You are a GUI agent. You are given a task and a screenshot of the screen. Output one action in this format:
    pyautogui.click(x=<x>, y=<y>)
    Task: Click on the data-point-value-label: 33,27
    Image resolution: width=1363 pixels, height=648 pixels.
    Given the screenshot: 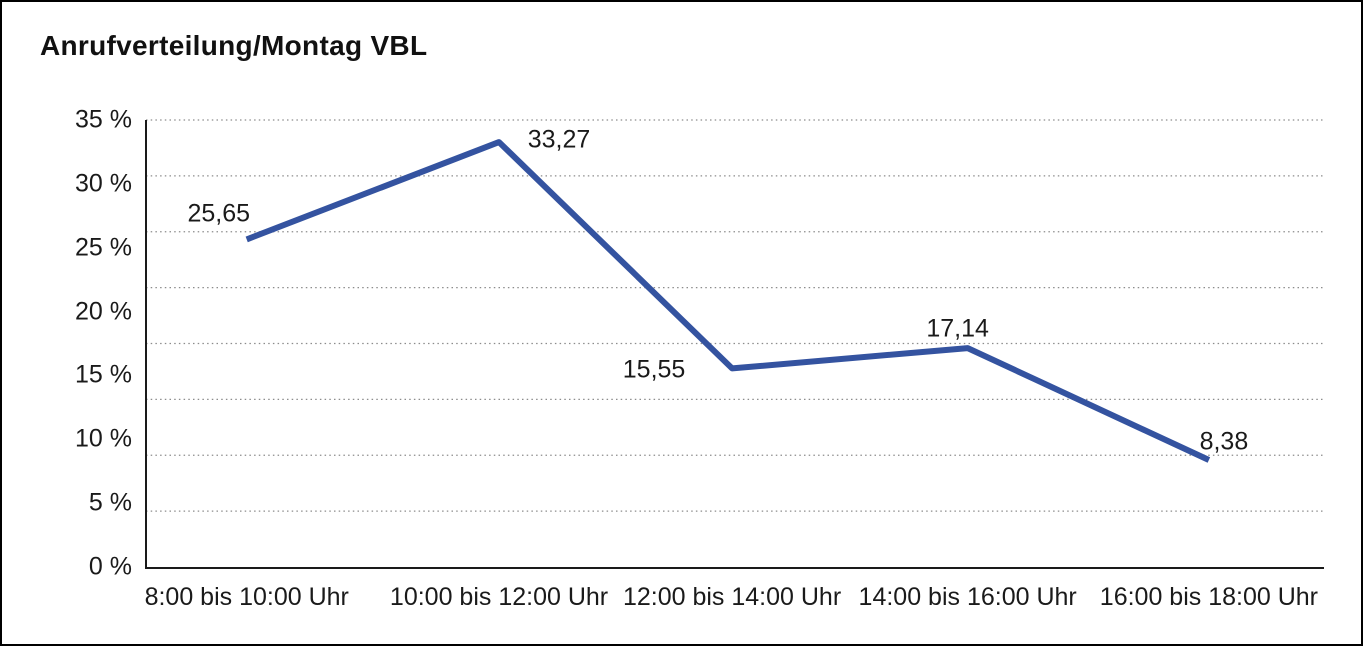 What is the action you would take?
    pyautogui.click(x=559, y=139)
    